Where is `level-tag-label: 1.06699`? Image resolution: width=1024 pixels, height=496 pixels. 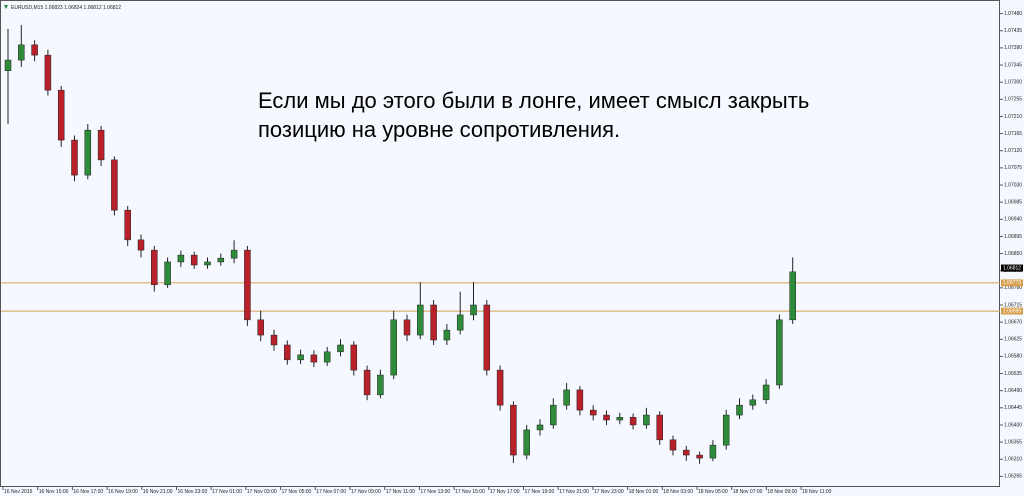
level-tag-label: 1.06699 is located at coordinates (1012, 311).